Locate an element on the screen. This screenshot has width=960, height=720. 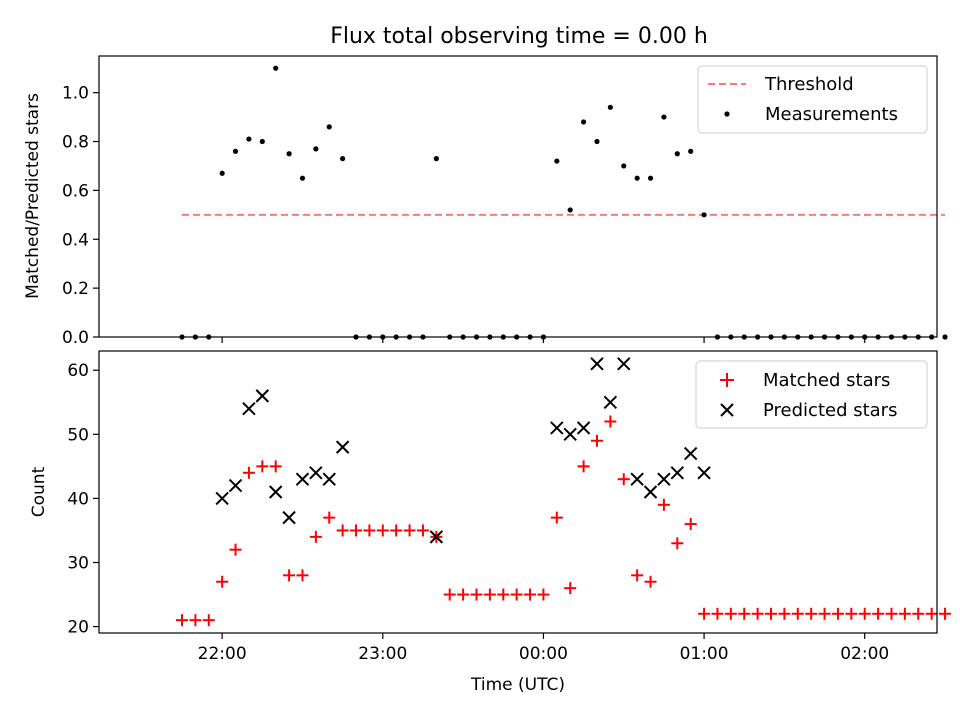
legend-measurements-swatch is located at coordinates (727, 114).